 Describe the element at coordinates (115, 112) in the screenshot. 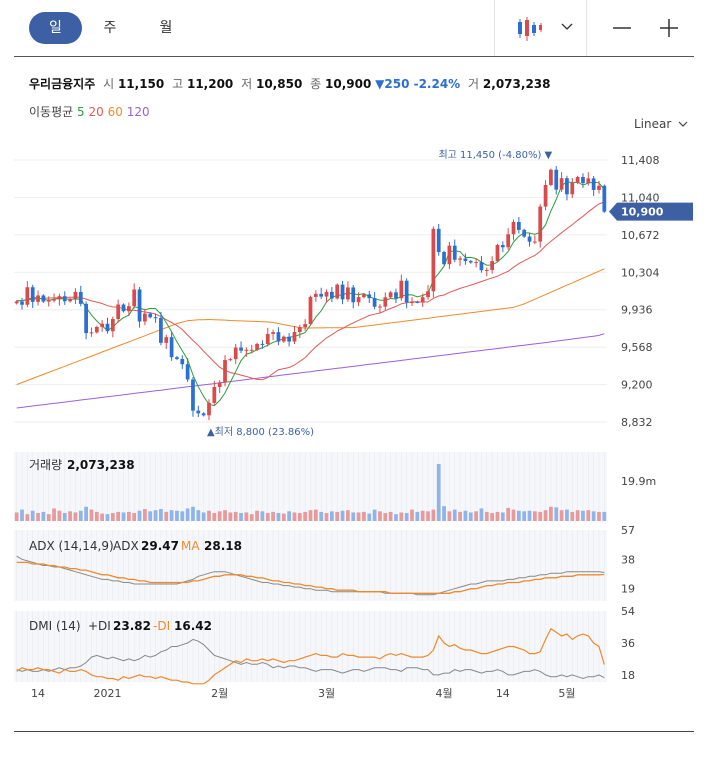

I see `ma-60: 60` at that location.